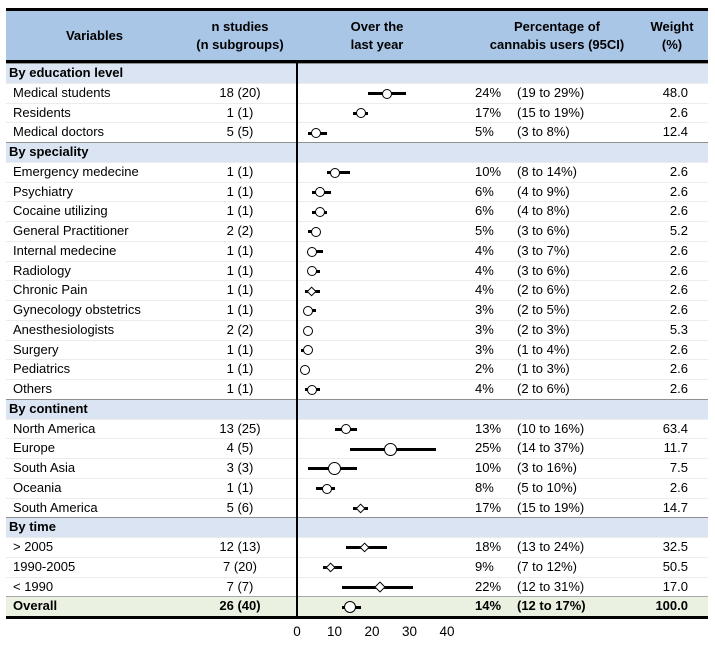  I want to click on row-confidence-interval: (1 to 3%), so click(543, 369).